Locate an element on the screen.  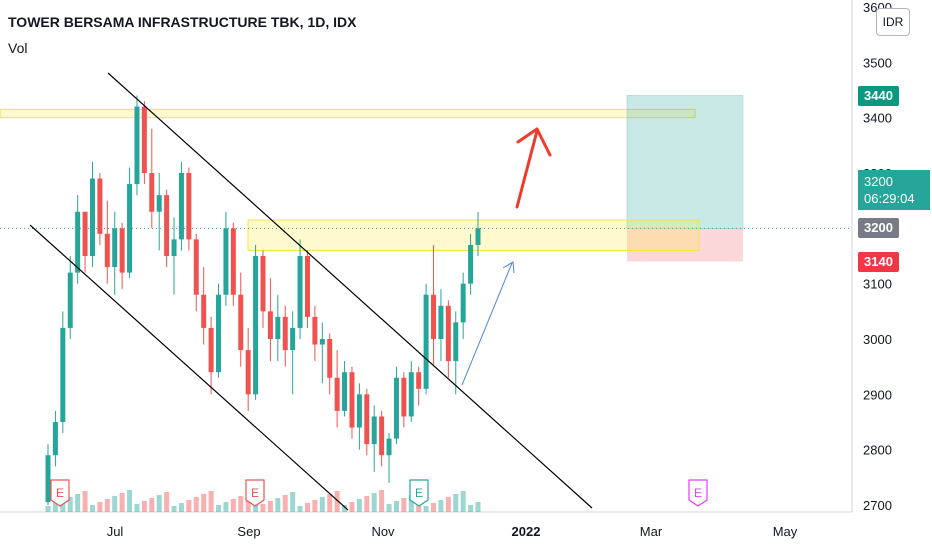
y-tick-label: 3000 is located at coordinates (877, 339).